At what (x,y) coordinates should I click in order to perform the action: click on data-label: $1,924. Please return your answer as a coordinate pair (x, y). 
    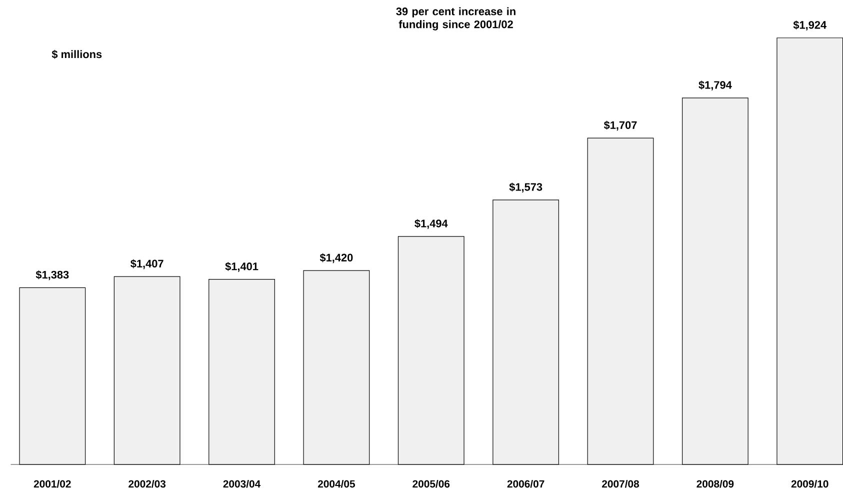
    Looking at the image, I should click on (810, 25).